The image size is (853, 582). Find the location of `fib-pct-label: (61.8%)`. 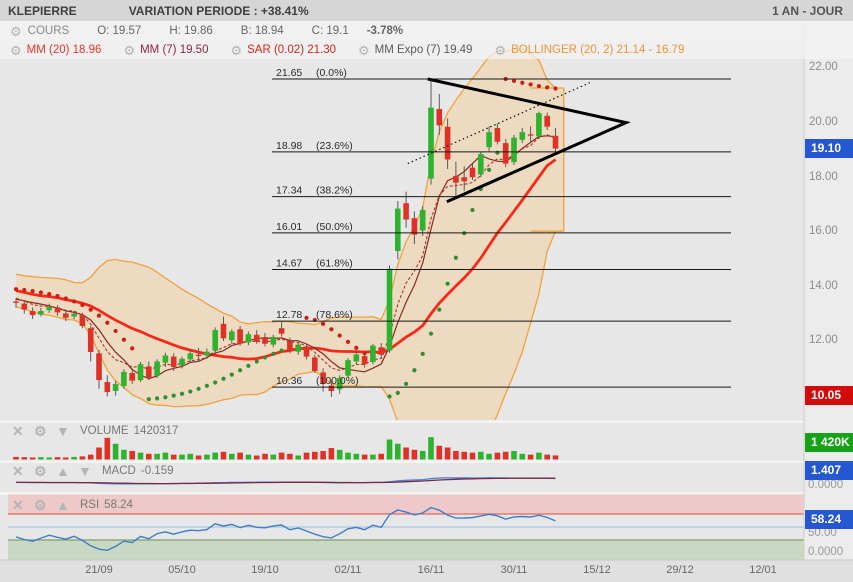

fib-pct-label: (61.8%) is located at coordinates (334, 264).